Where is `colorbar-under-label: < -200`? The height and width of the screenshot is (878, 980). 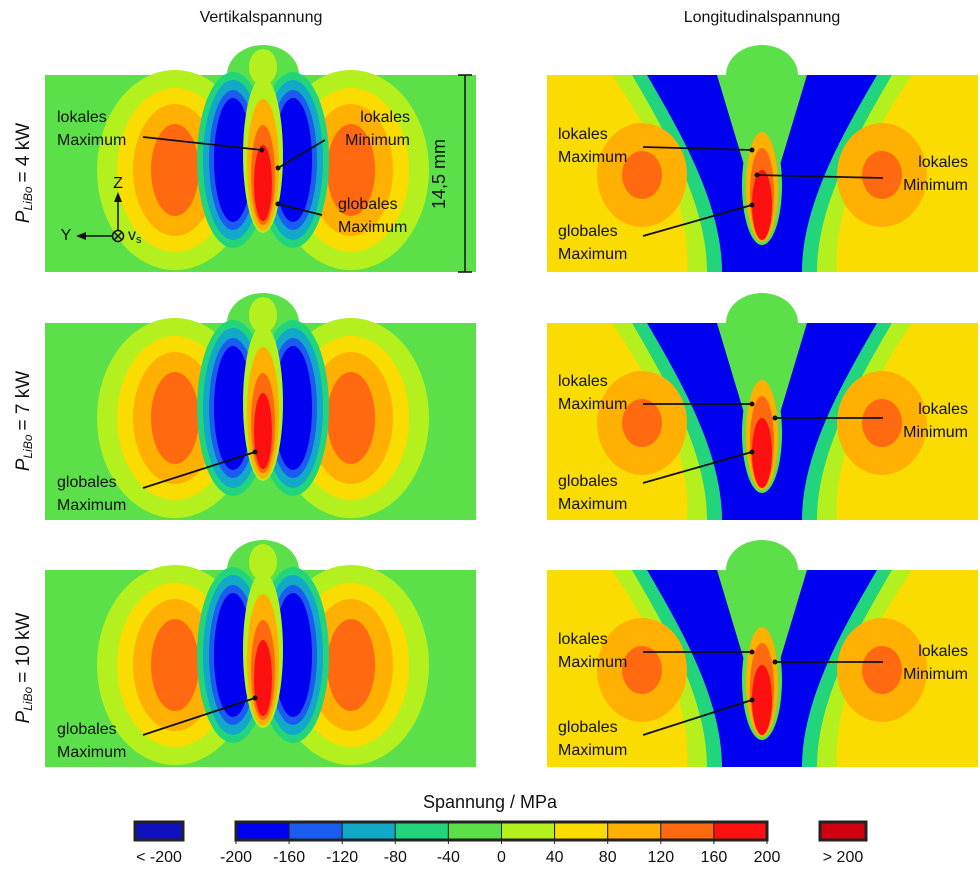 colorbar-under-label: < -200 is located at coordinates (159, 857).